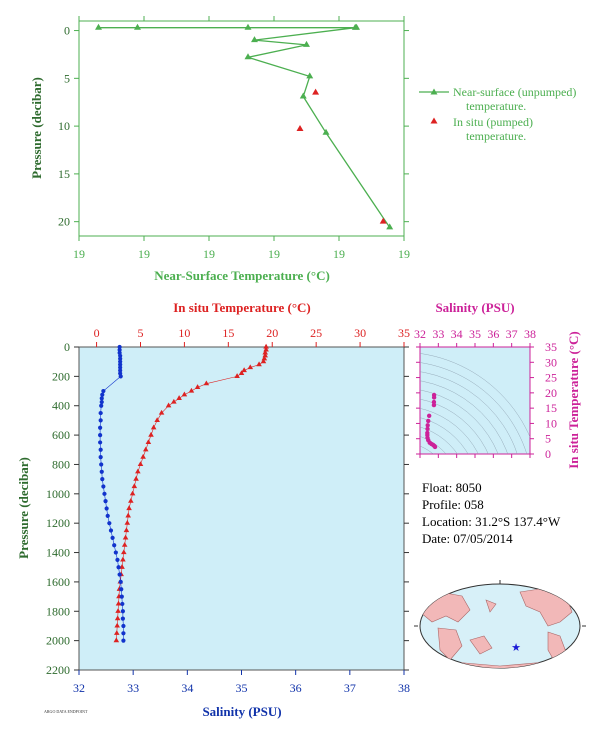 This screenshot has width=601, height=732. Describe the element at coordinates (61, 406) in the screenshot. I see `pressure-tick-label: 400` at that location.